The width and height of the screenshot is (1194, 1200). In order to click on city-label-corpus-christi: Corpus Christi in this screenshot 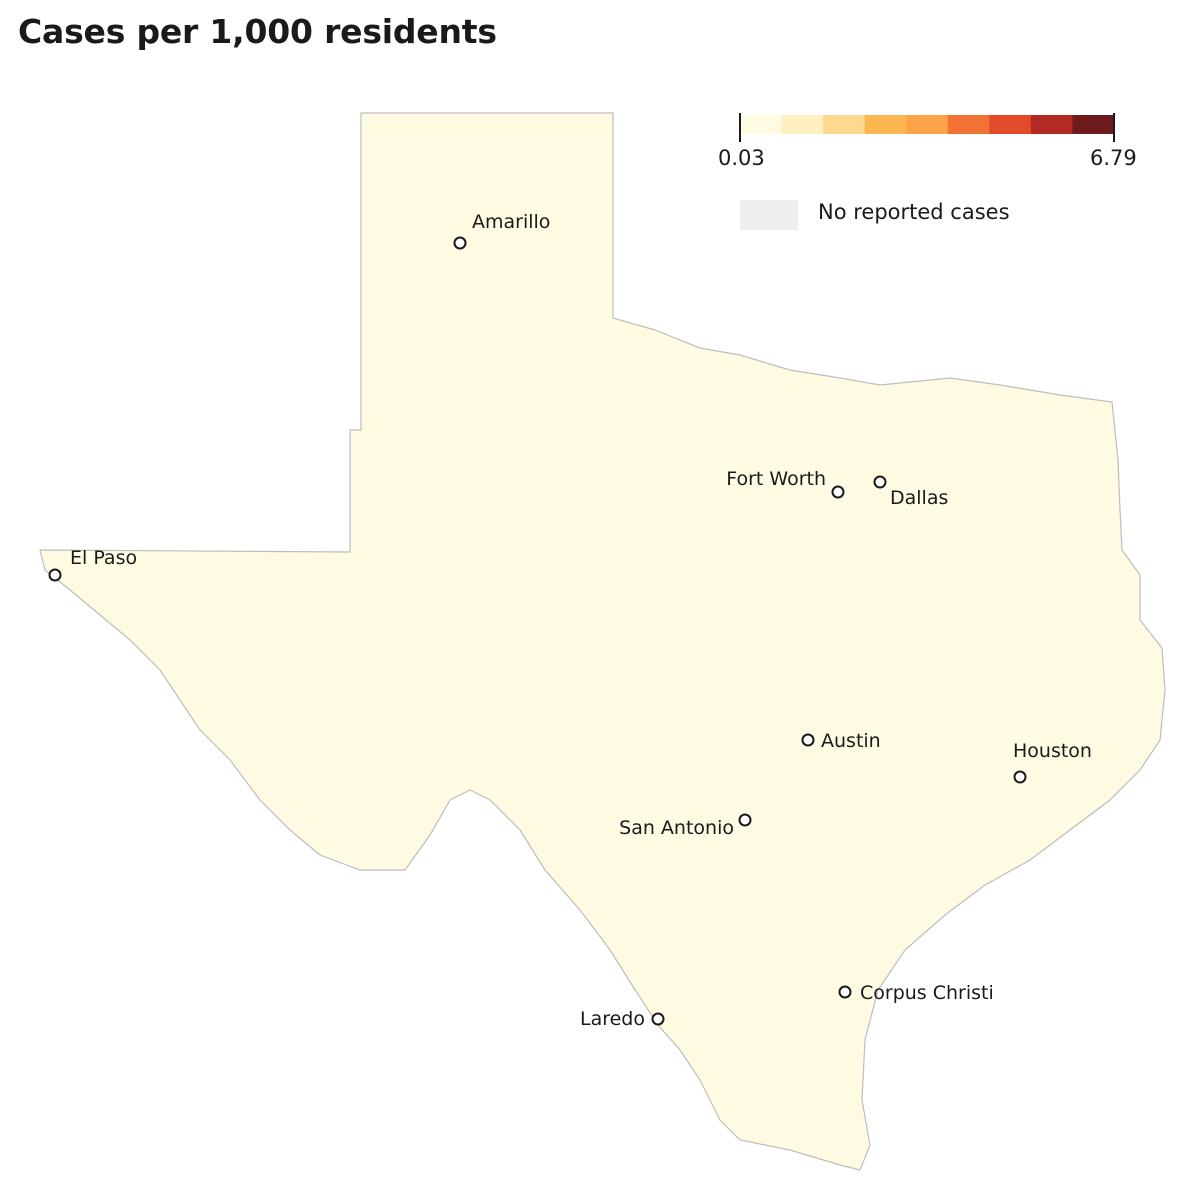, I will do `click(927, 993)`.